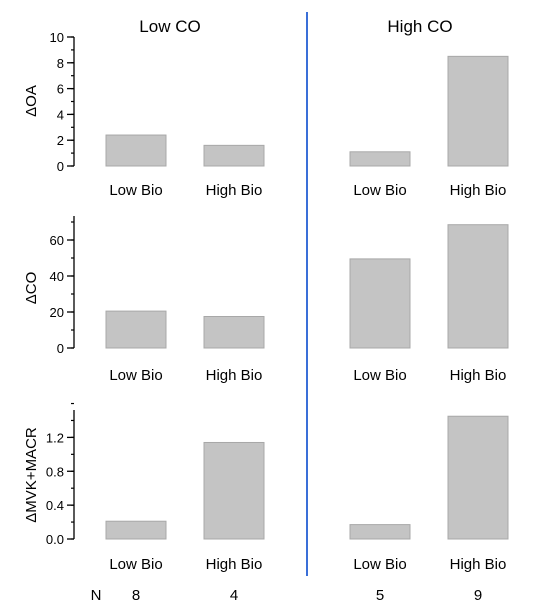 Image resolution: width=534 pixels, height=604 pixels. Describe the element at coordinates (31, 101) in the screenshot. I see `y-axis-label: ΔOA` at that location.